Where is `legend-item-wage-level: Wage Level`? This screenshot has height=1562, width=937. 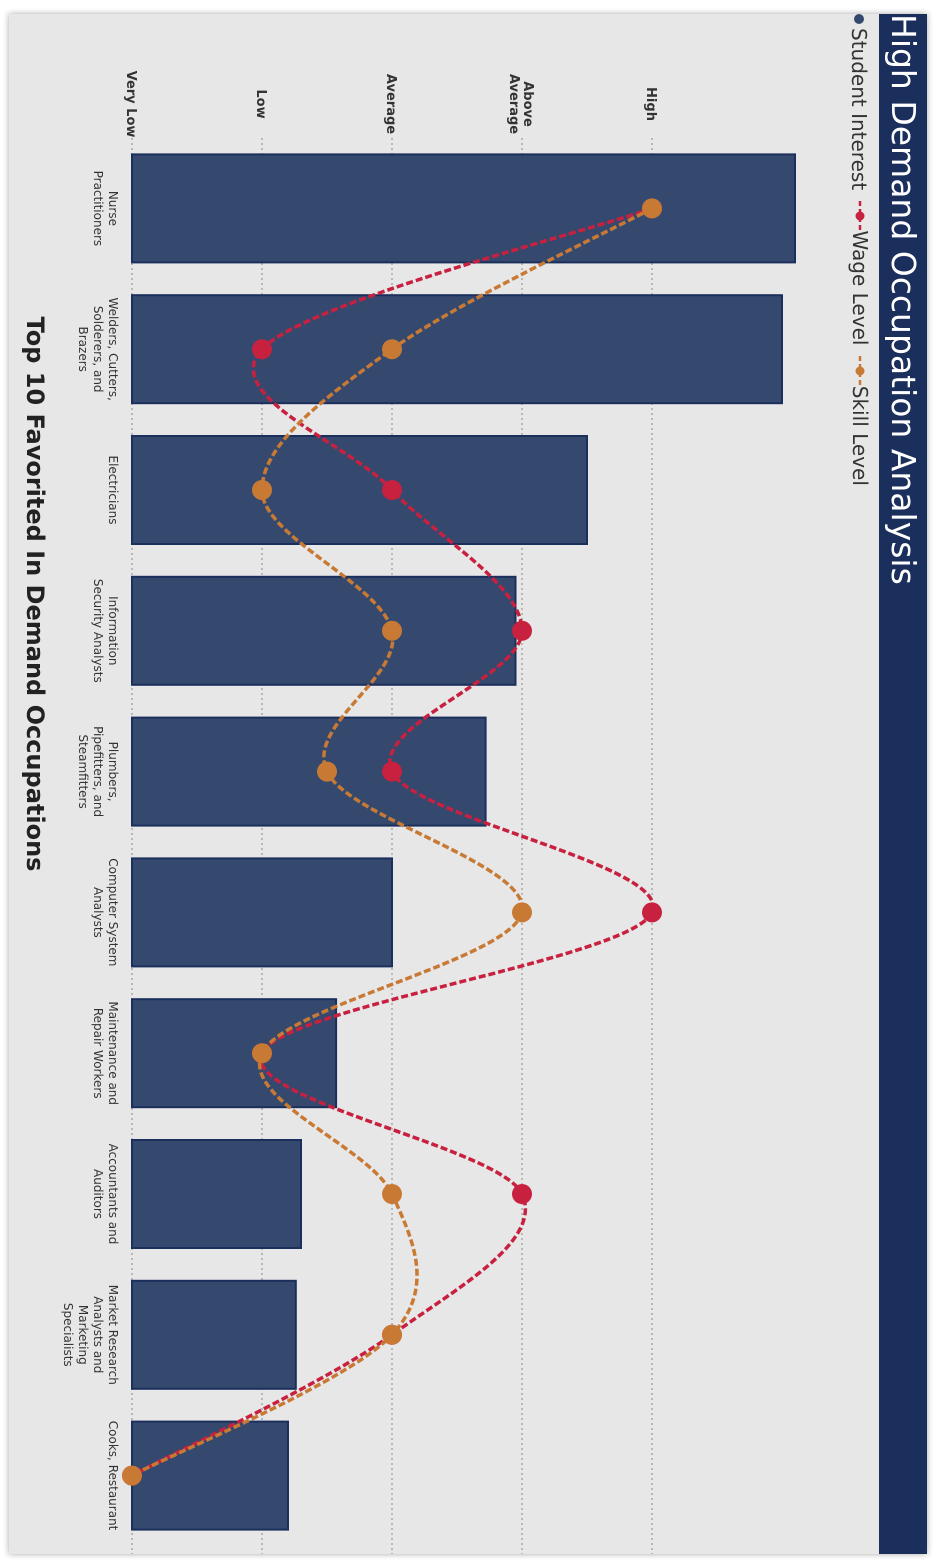 legend-item-wage-level: Wage Level is located at coordinates (860, 272).